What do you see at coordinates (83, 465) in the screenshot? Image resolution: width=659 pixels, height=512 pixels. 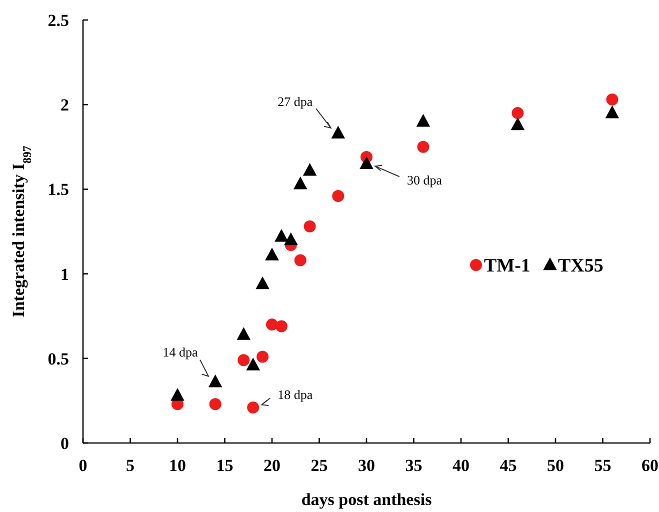 I see `x-tick-label: 0` at bounding box center [83, 465].